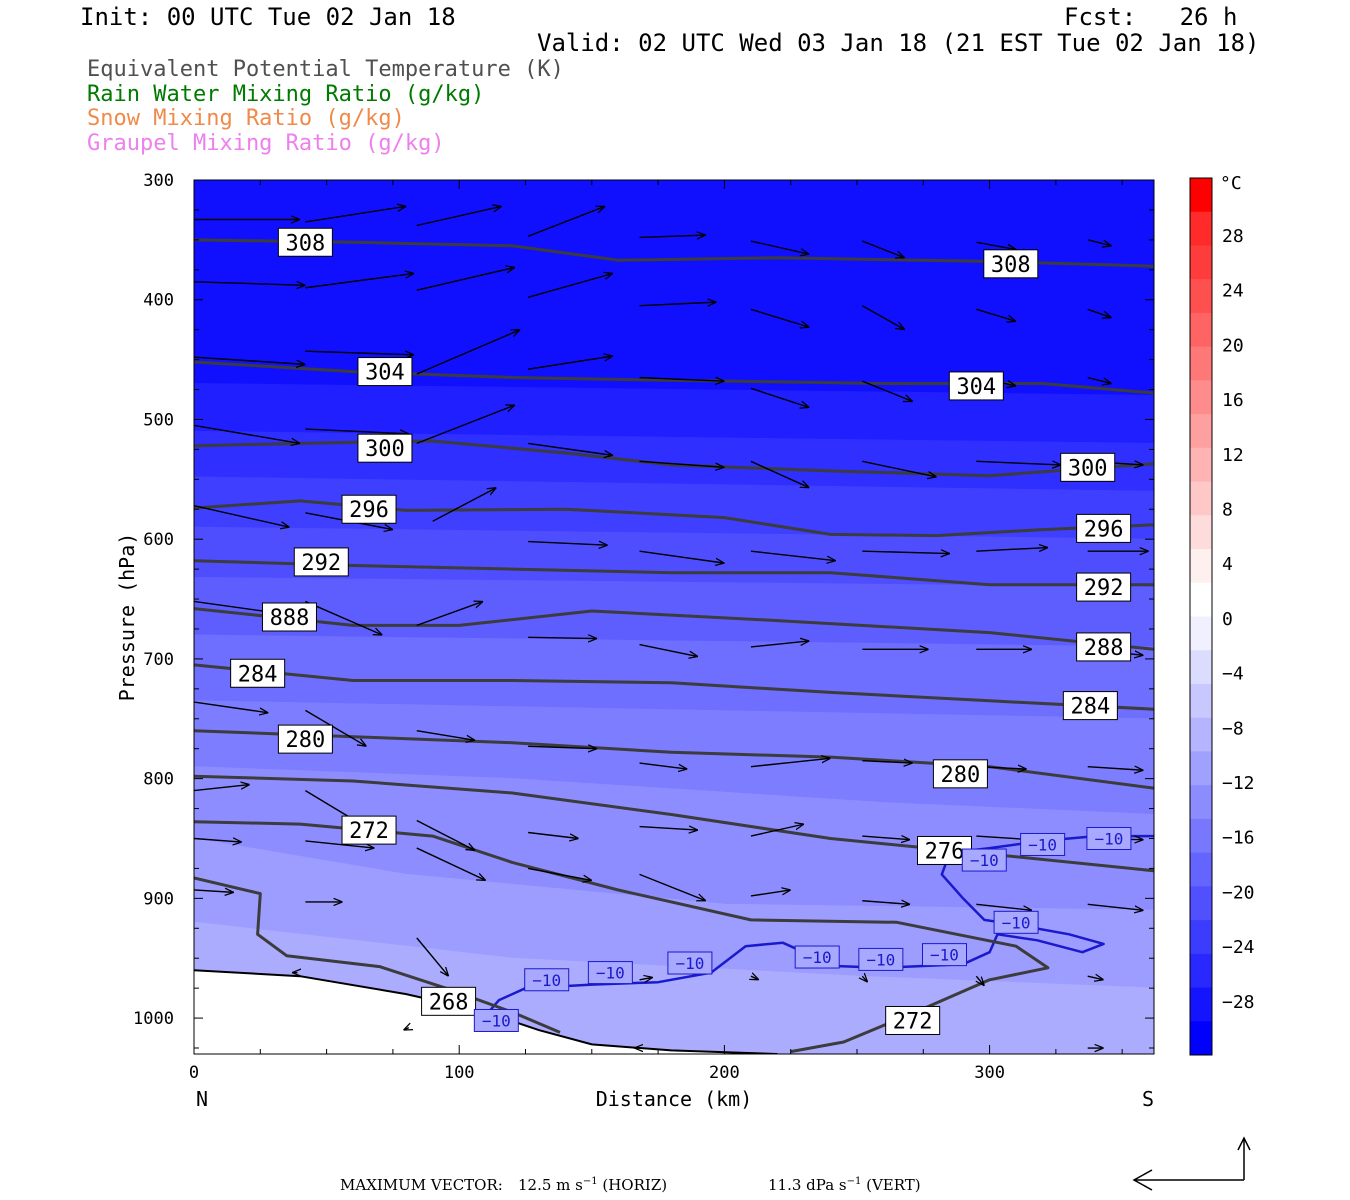  What do you see at coordinates (194, 1073) in the screenshot?
I see `x-tick-label: 0` at bounding box center [194, 1073].